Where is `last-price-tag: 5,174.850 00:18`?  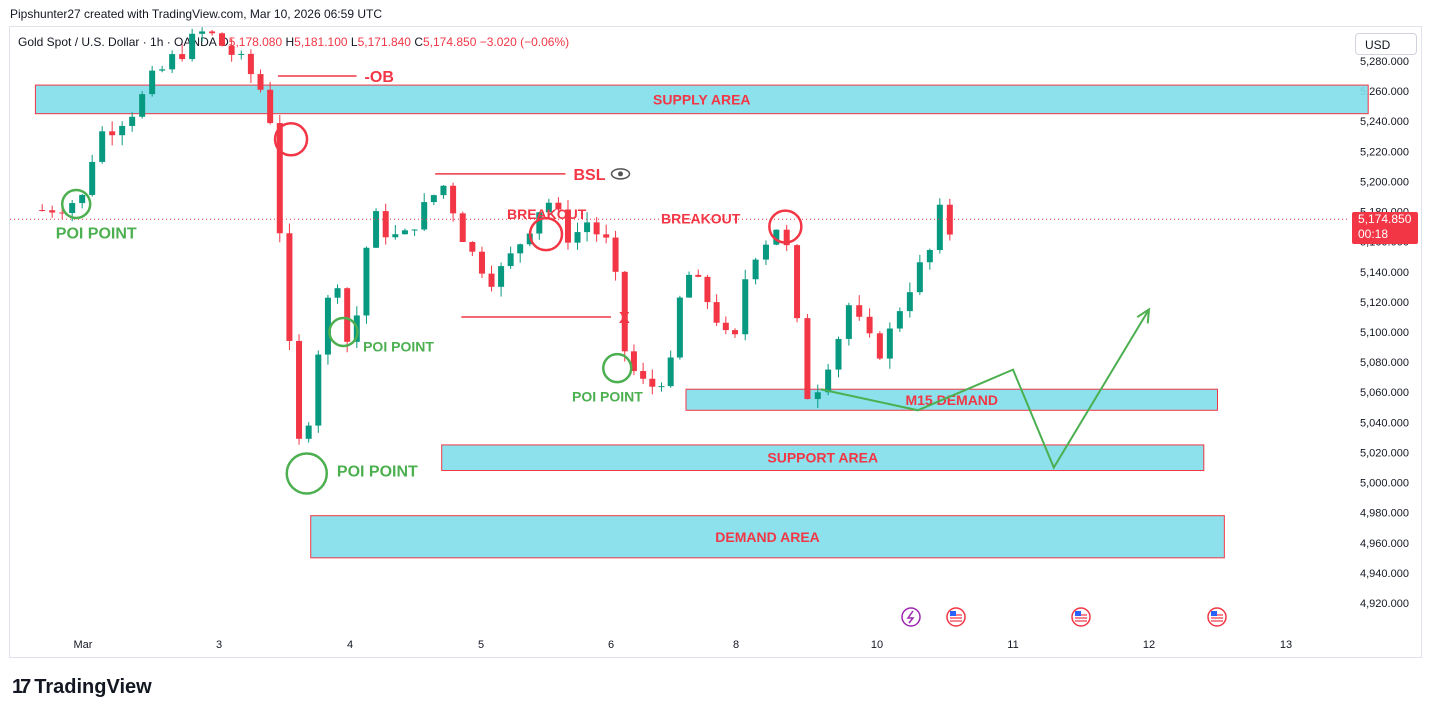 last-price-tag: 5,174.850 00:18 is located at coordinates (1385, 228).